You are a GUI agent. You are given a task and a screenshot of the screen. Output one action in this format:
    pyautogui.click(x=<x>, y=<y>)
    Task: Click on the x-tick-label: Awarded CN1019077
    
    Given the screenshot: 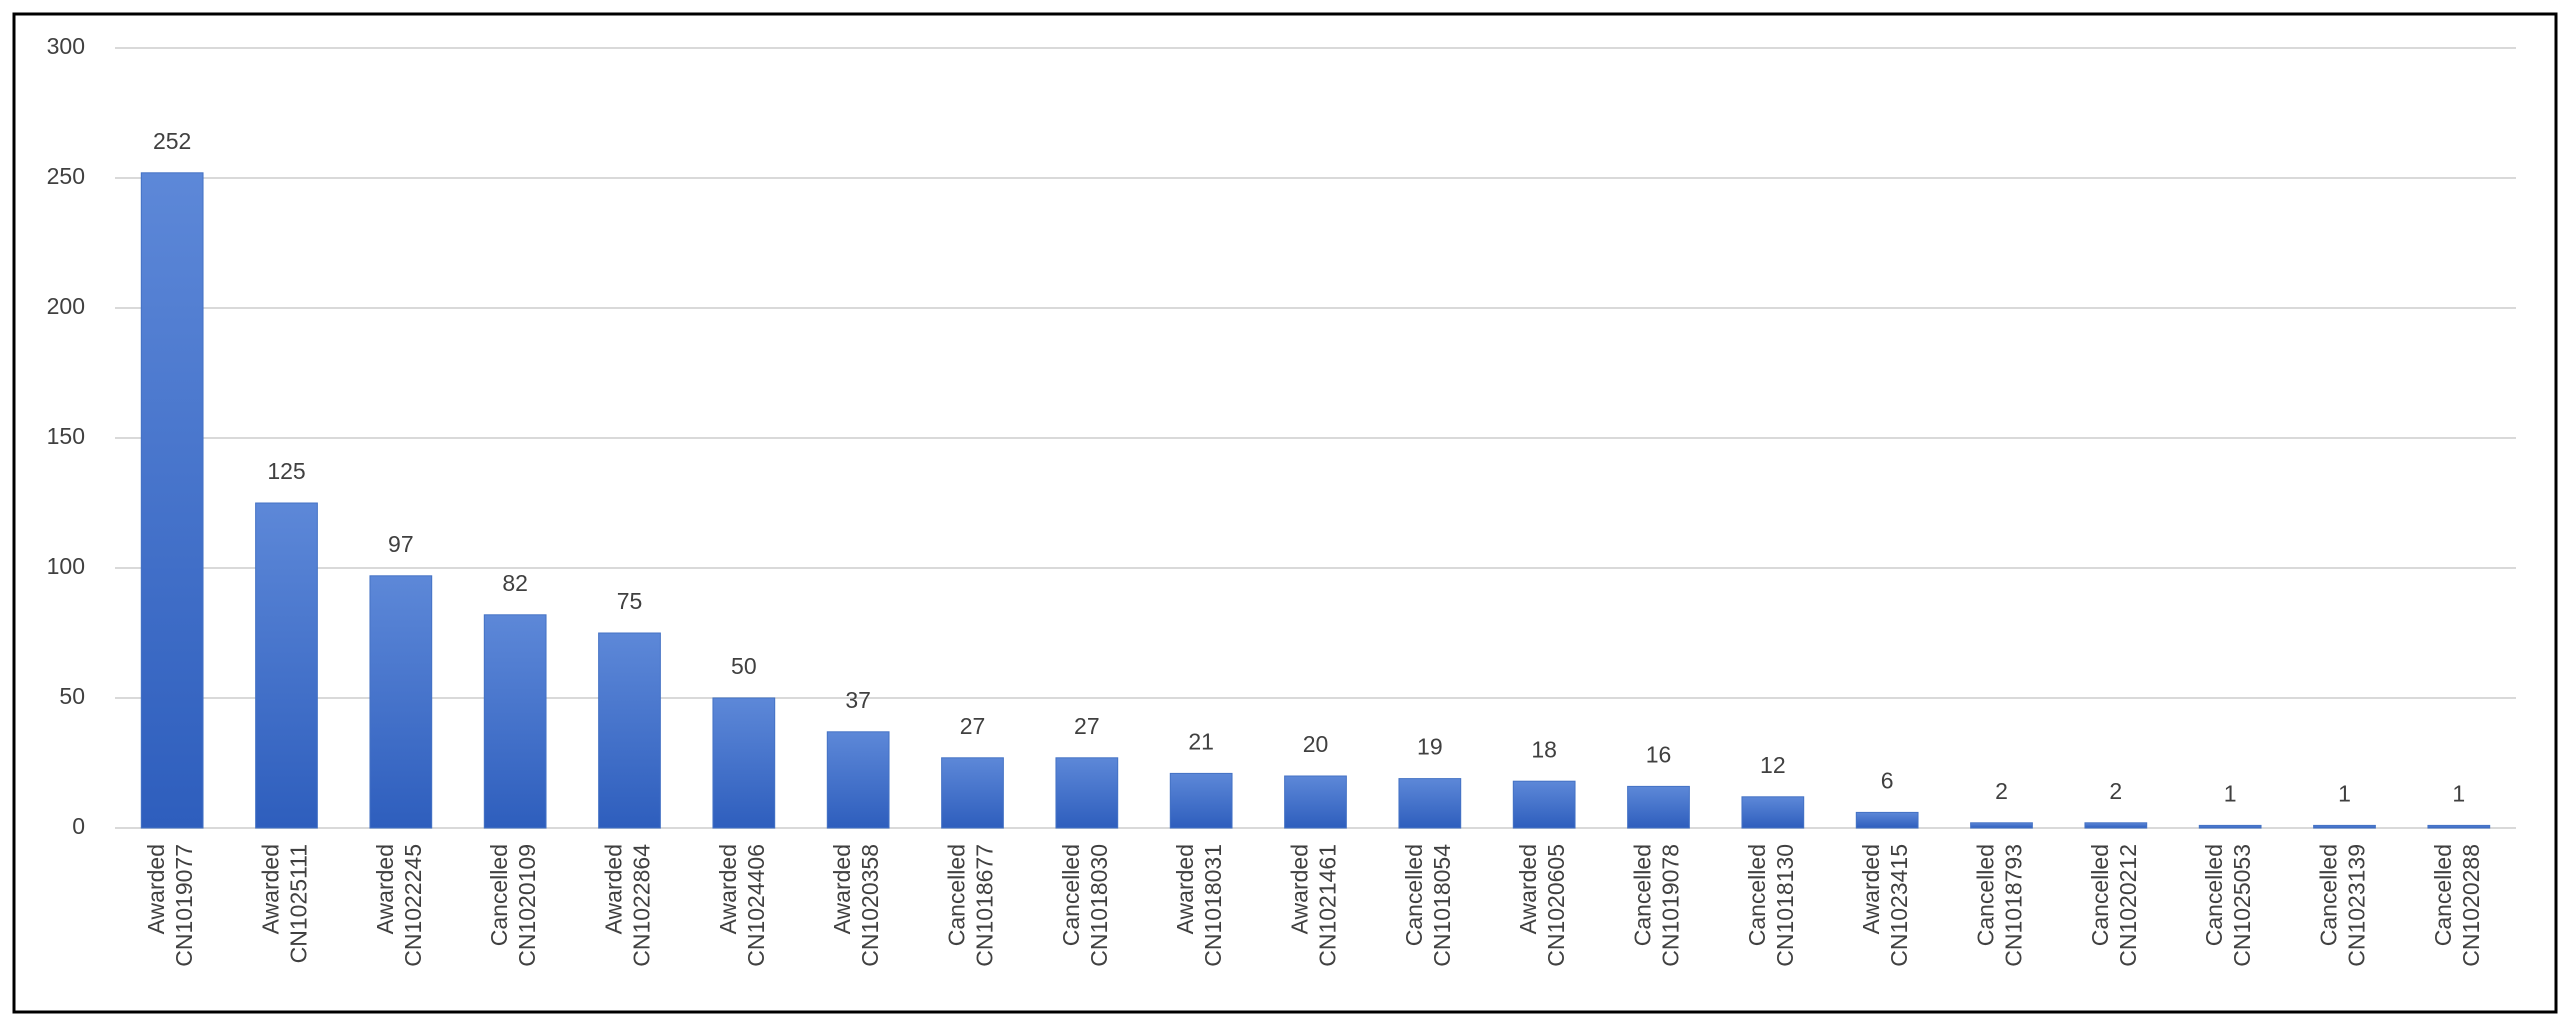 What is the action you would take?
    pyautogui.click(x=170, y=905)
    